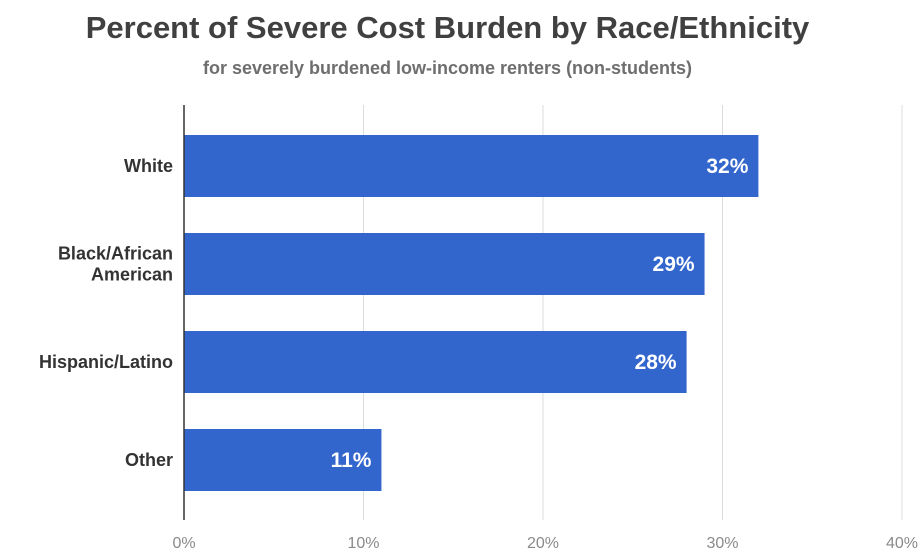 The height and width of the screenshot is (550, 923). Describe the element at coordinates (351, 460) in the screenshot. I see `data-label: 11%` at that location.